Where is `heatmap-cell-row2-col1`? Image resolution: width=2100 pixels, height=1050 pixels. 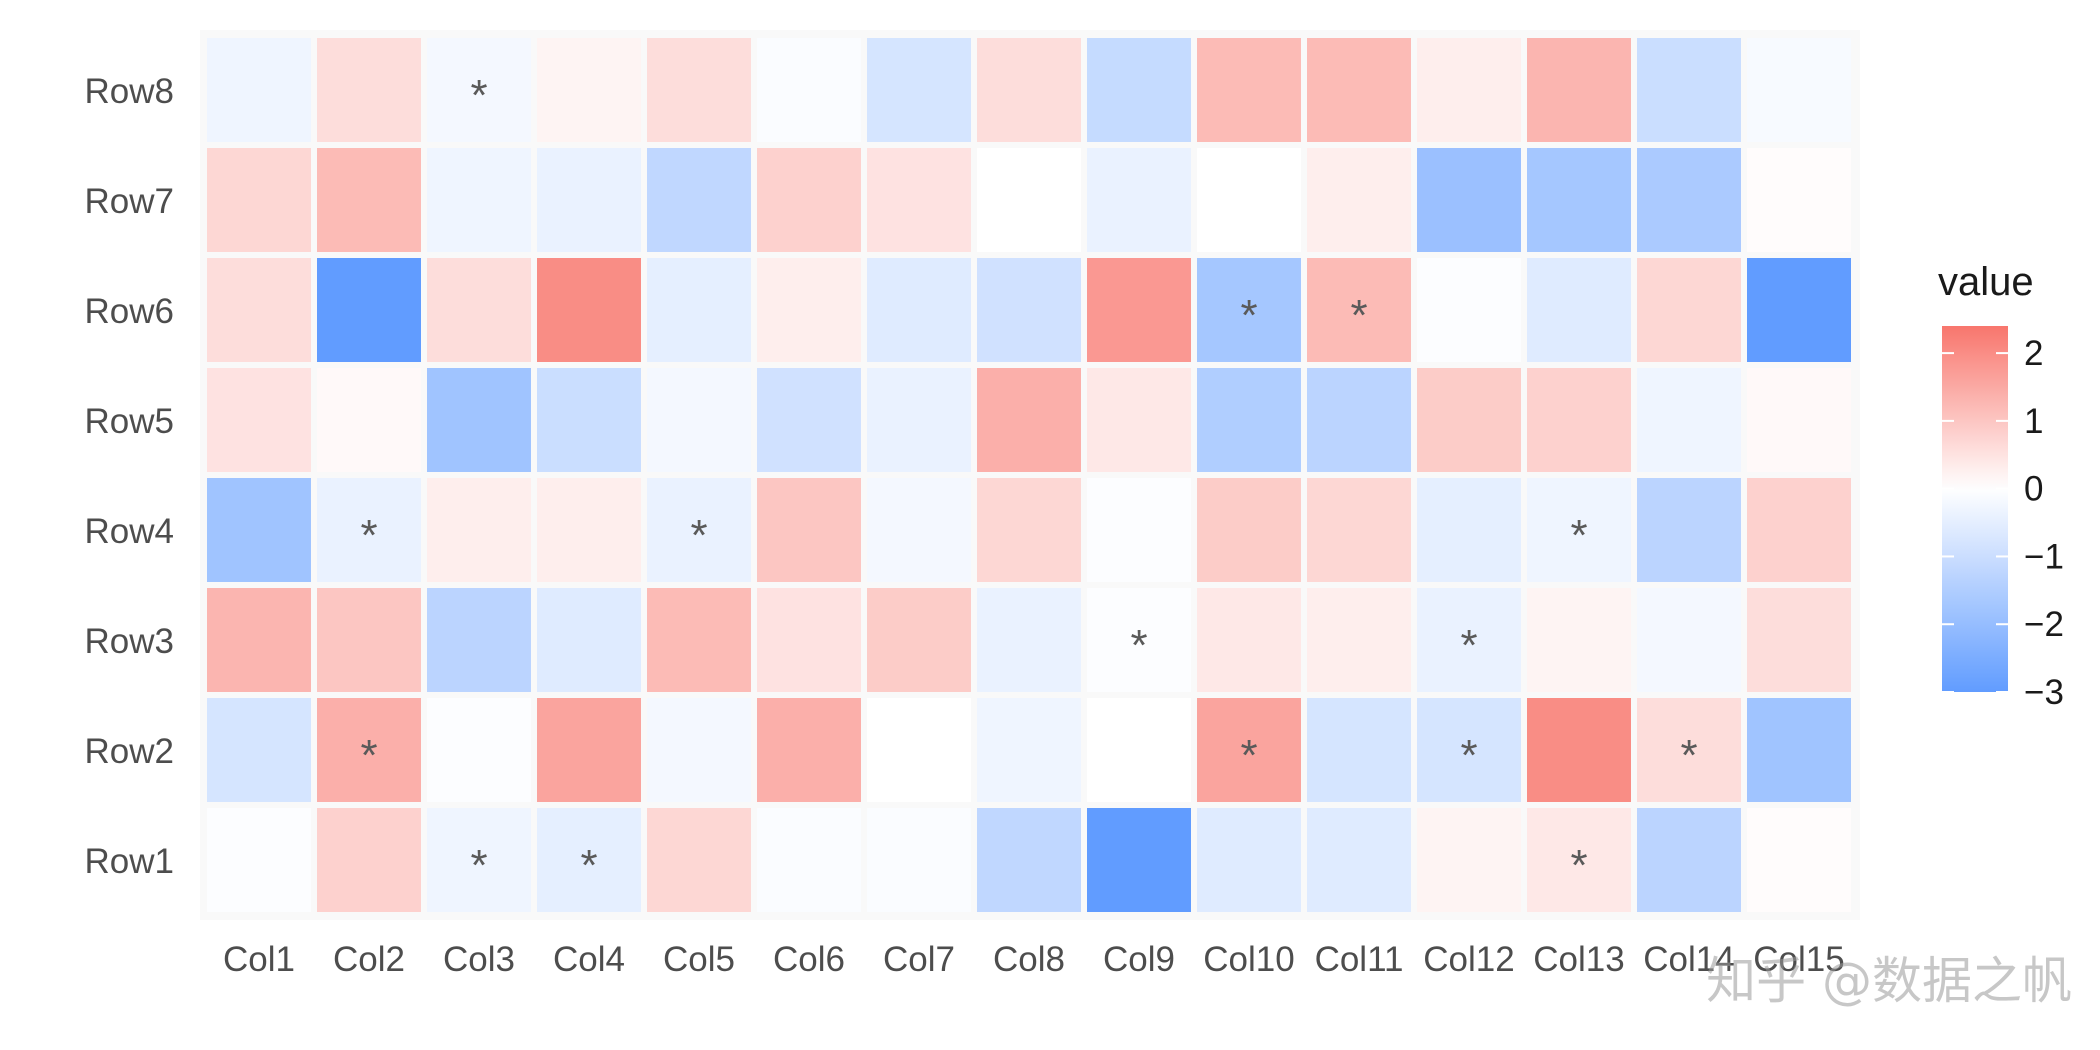
heatmap-cell-row2-col1 is located at coordinates (259, 750).